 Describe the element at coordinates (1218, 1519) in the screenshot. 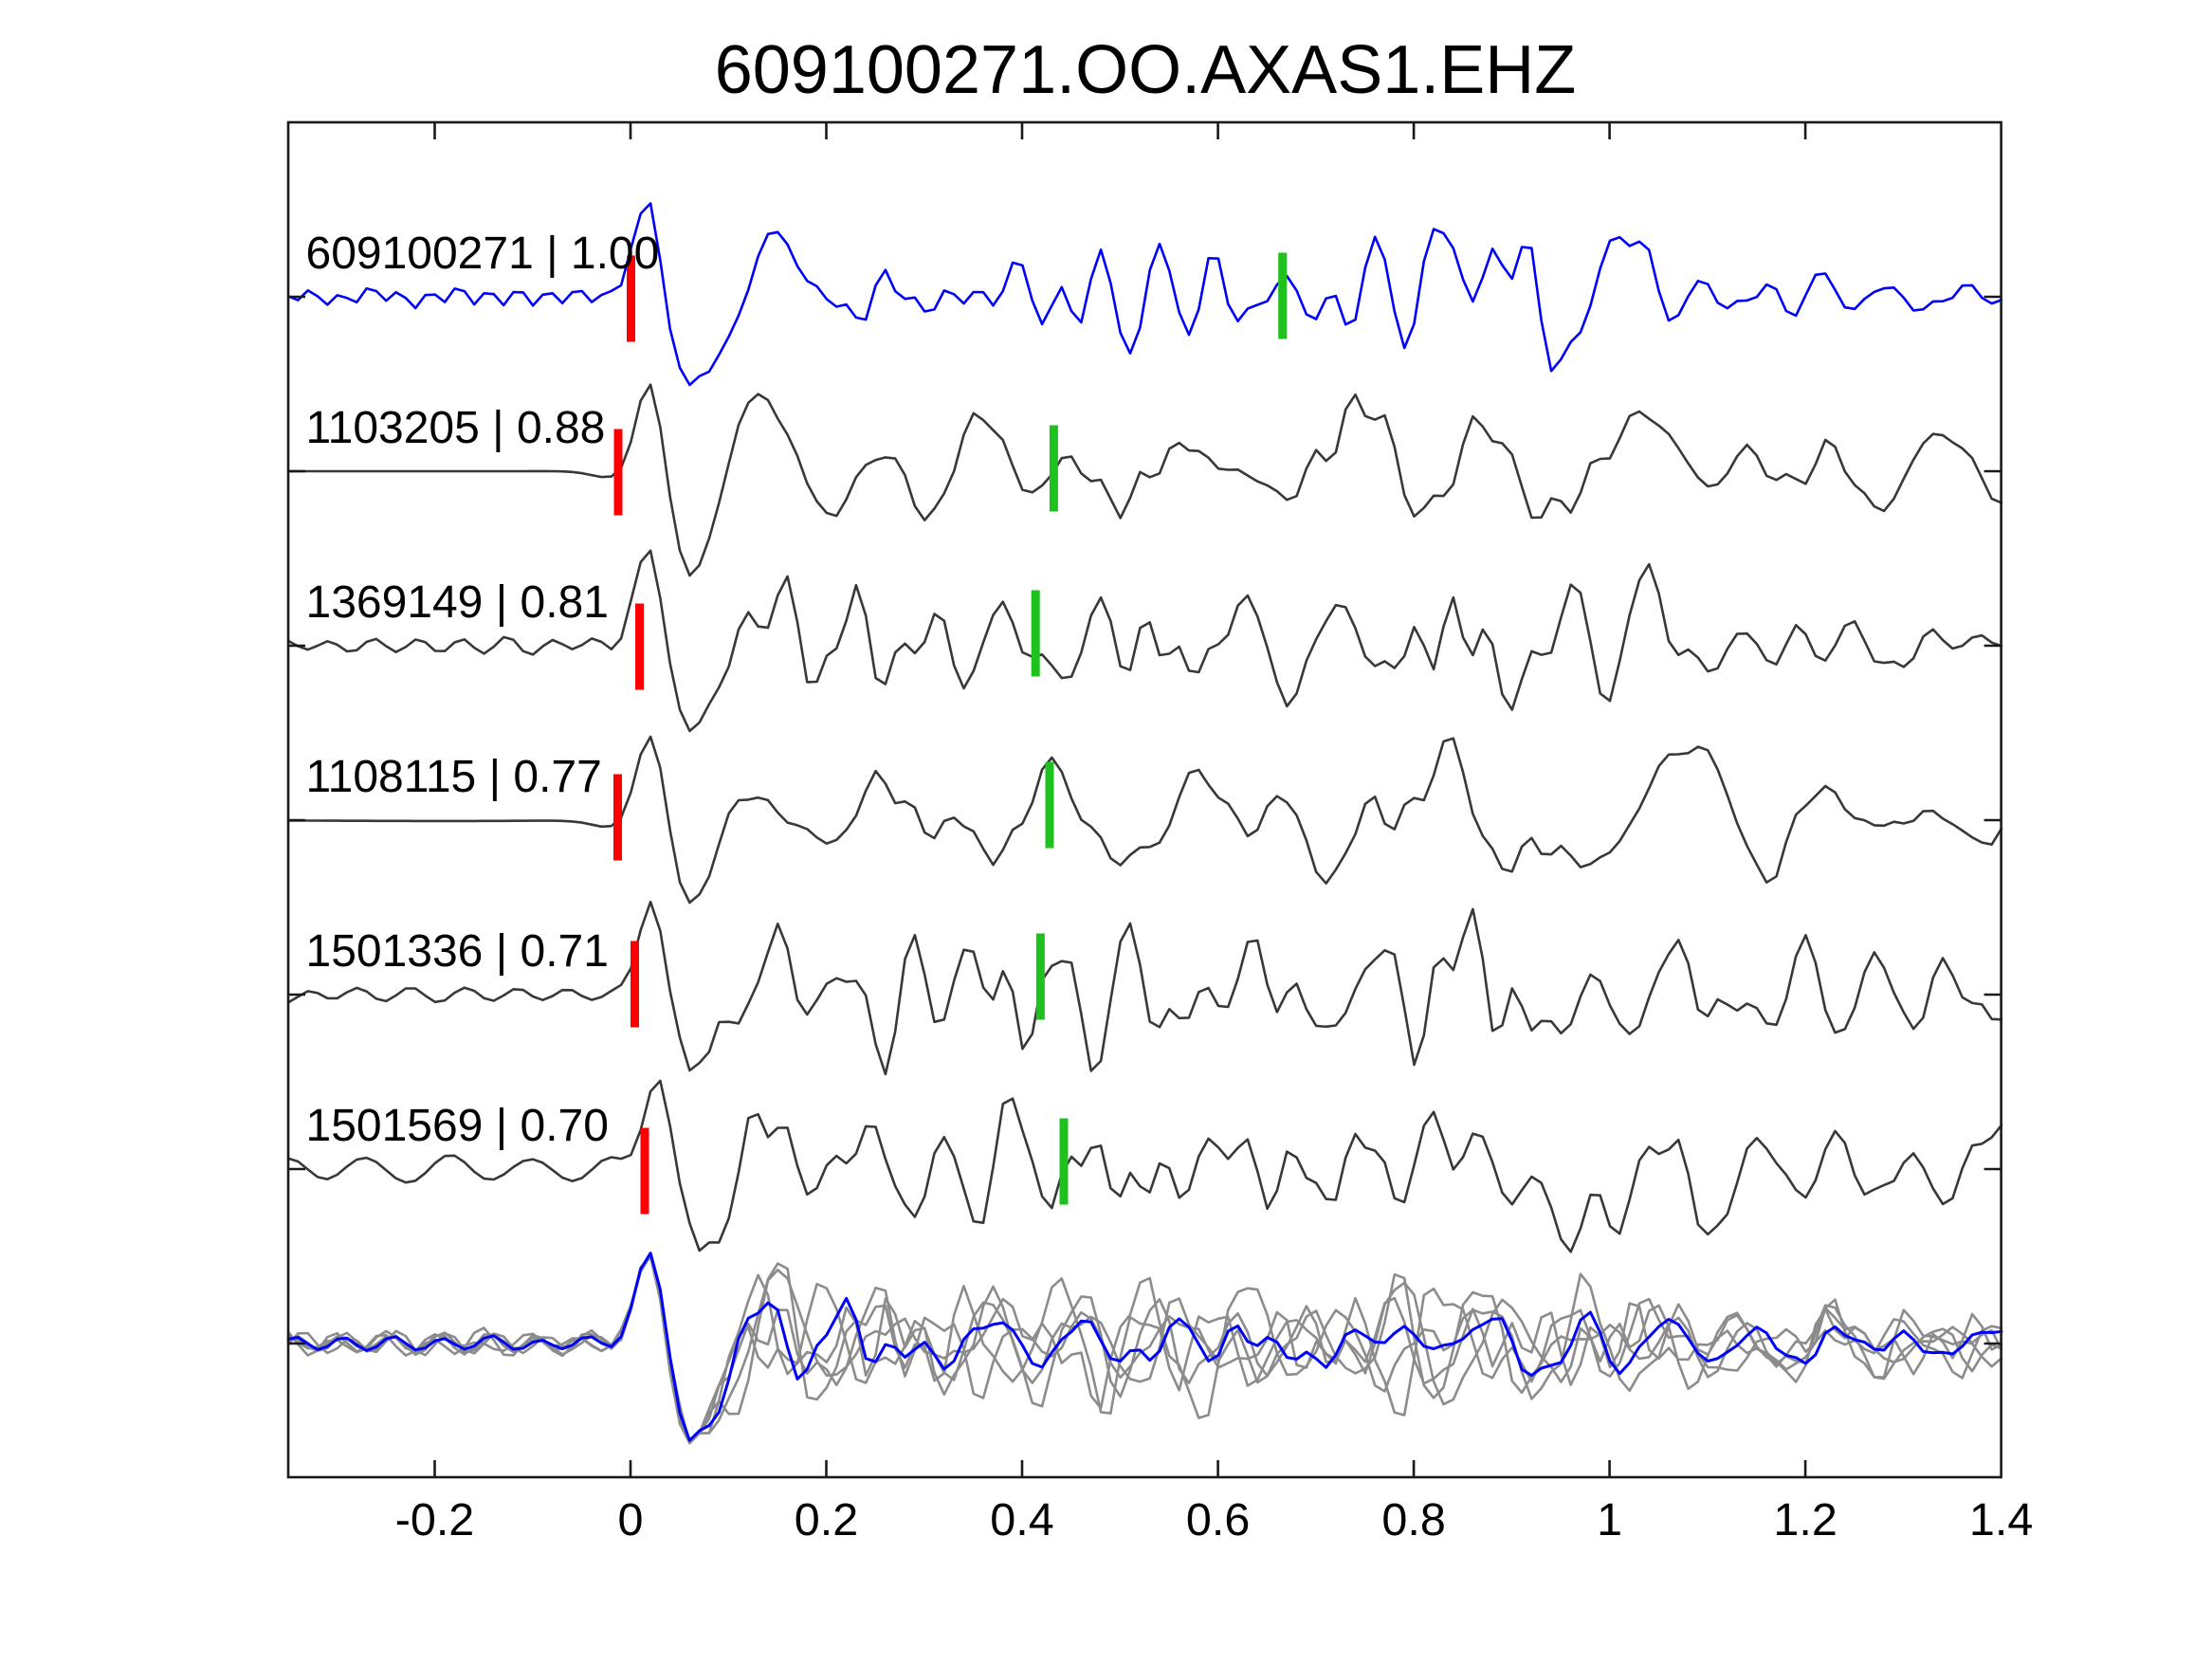

I see `svg-text: 0.6` at that location.